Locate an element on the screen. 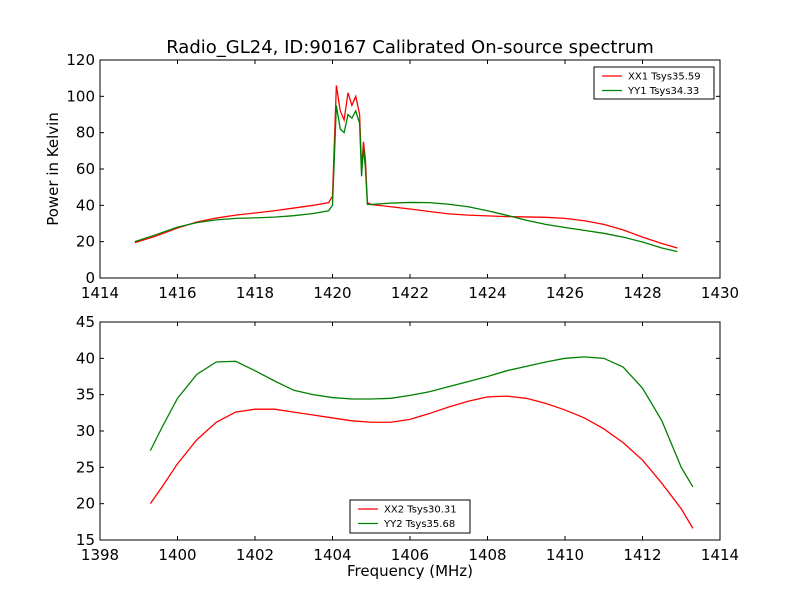 The width and height of the screenshot is (800, 605). y-tick-label-2-0: 15 is located at coordinates (85, 540).